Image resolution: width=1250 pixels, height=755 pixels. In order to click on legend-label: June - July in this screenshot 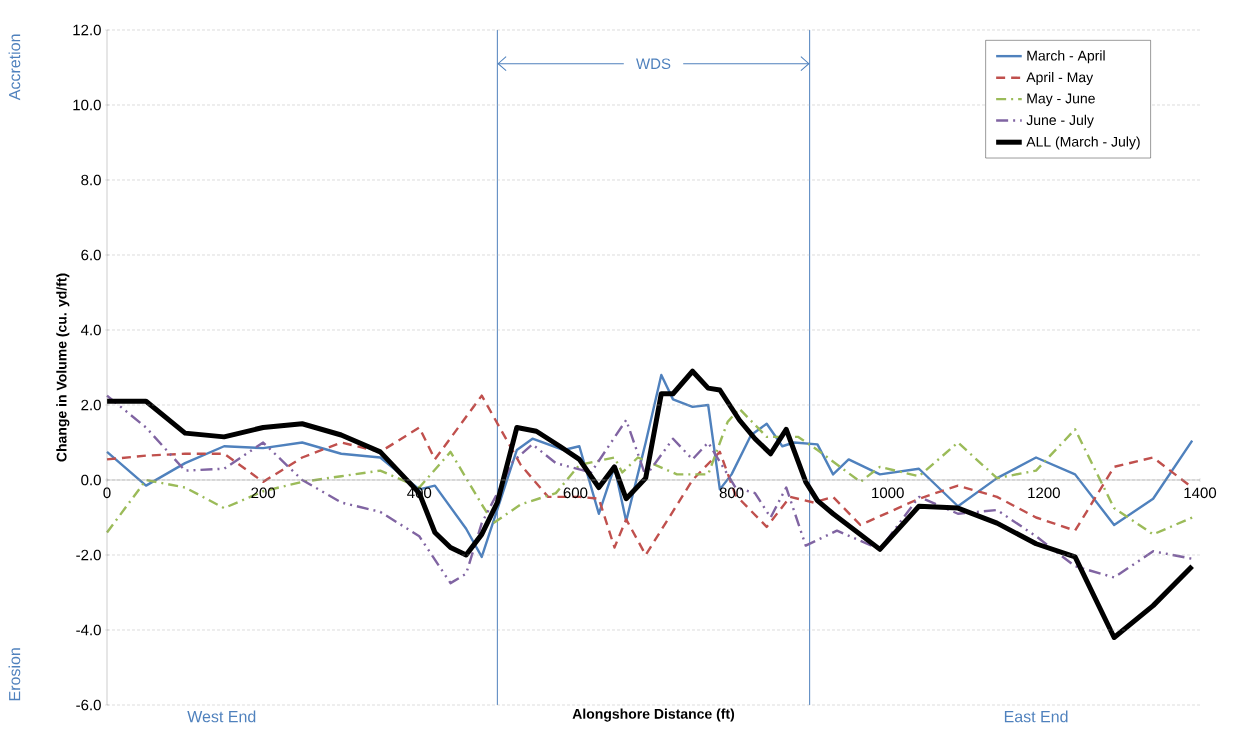, I will do `click(1060, 121)`.